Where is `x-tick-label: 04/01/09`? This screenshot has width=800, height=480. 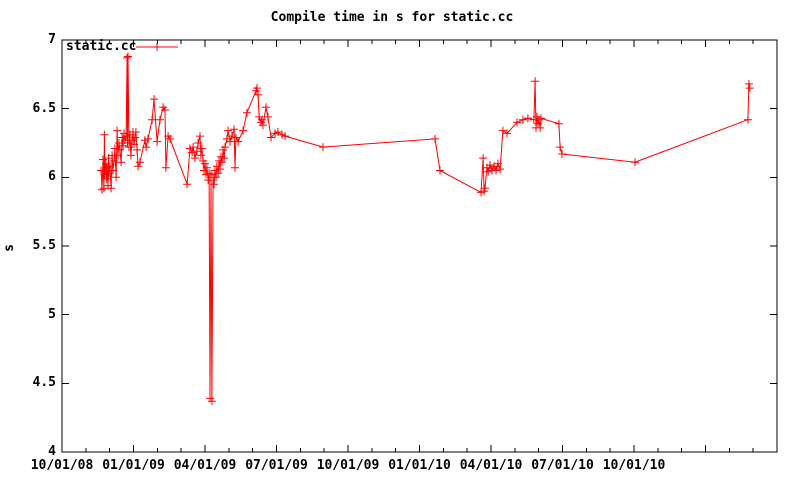 x-tick-label: 04/01/09 is located at coordinates (205, 465).